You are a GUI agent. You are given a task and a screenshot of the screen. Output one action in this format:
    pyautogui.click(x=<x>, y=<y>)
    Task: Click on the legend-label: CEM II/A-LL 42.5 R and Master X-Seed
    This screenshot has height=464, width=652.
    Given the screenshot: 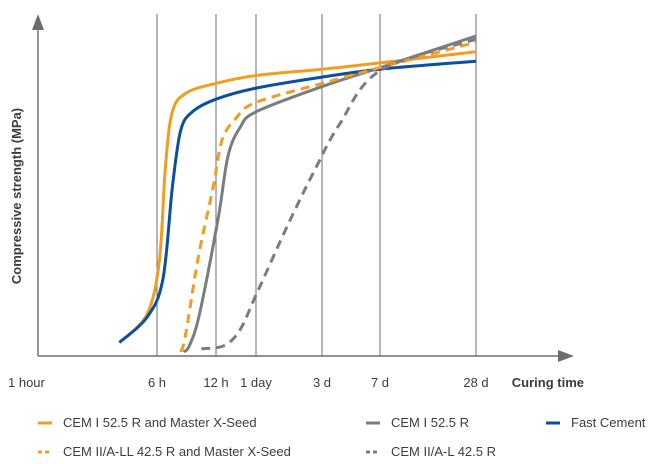 What is the action you would take?
    pyautogui.click(x=177, y=451)
    